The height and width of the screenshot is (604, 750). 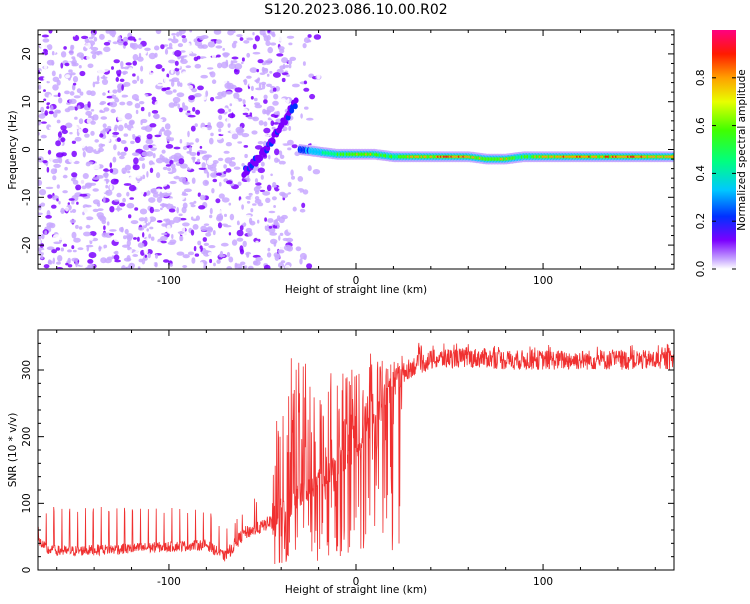 I want to click on snr-ylabel: SNR (10 * v/v), so click(x=13, y=450).